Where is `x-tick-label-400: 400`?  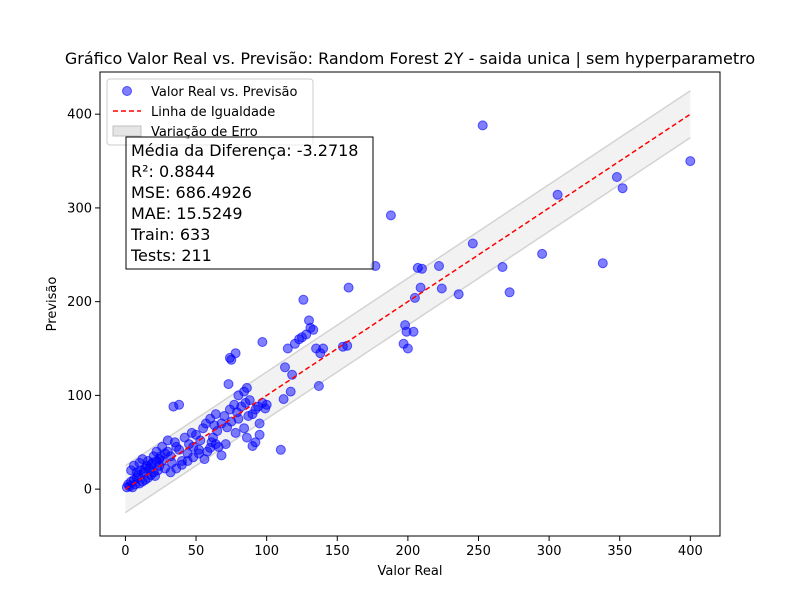 x-tick-label-400: 400 is located at coordinates (690, 551).